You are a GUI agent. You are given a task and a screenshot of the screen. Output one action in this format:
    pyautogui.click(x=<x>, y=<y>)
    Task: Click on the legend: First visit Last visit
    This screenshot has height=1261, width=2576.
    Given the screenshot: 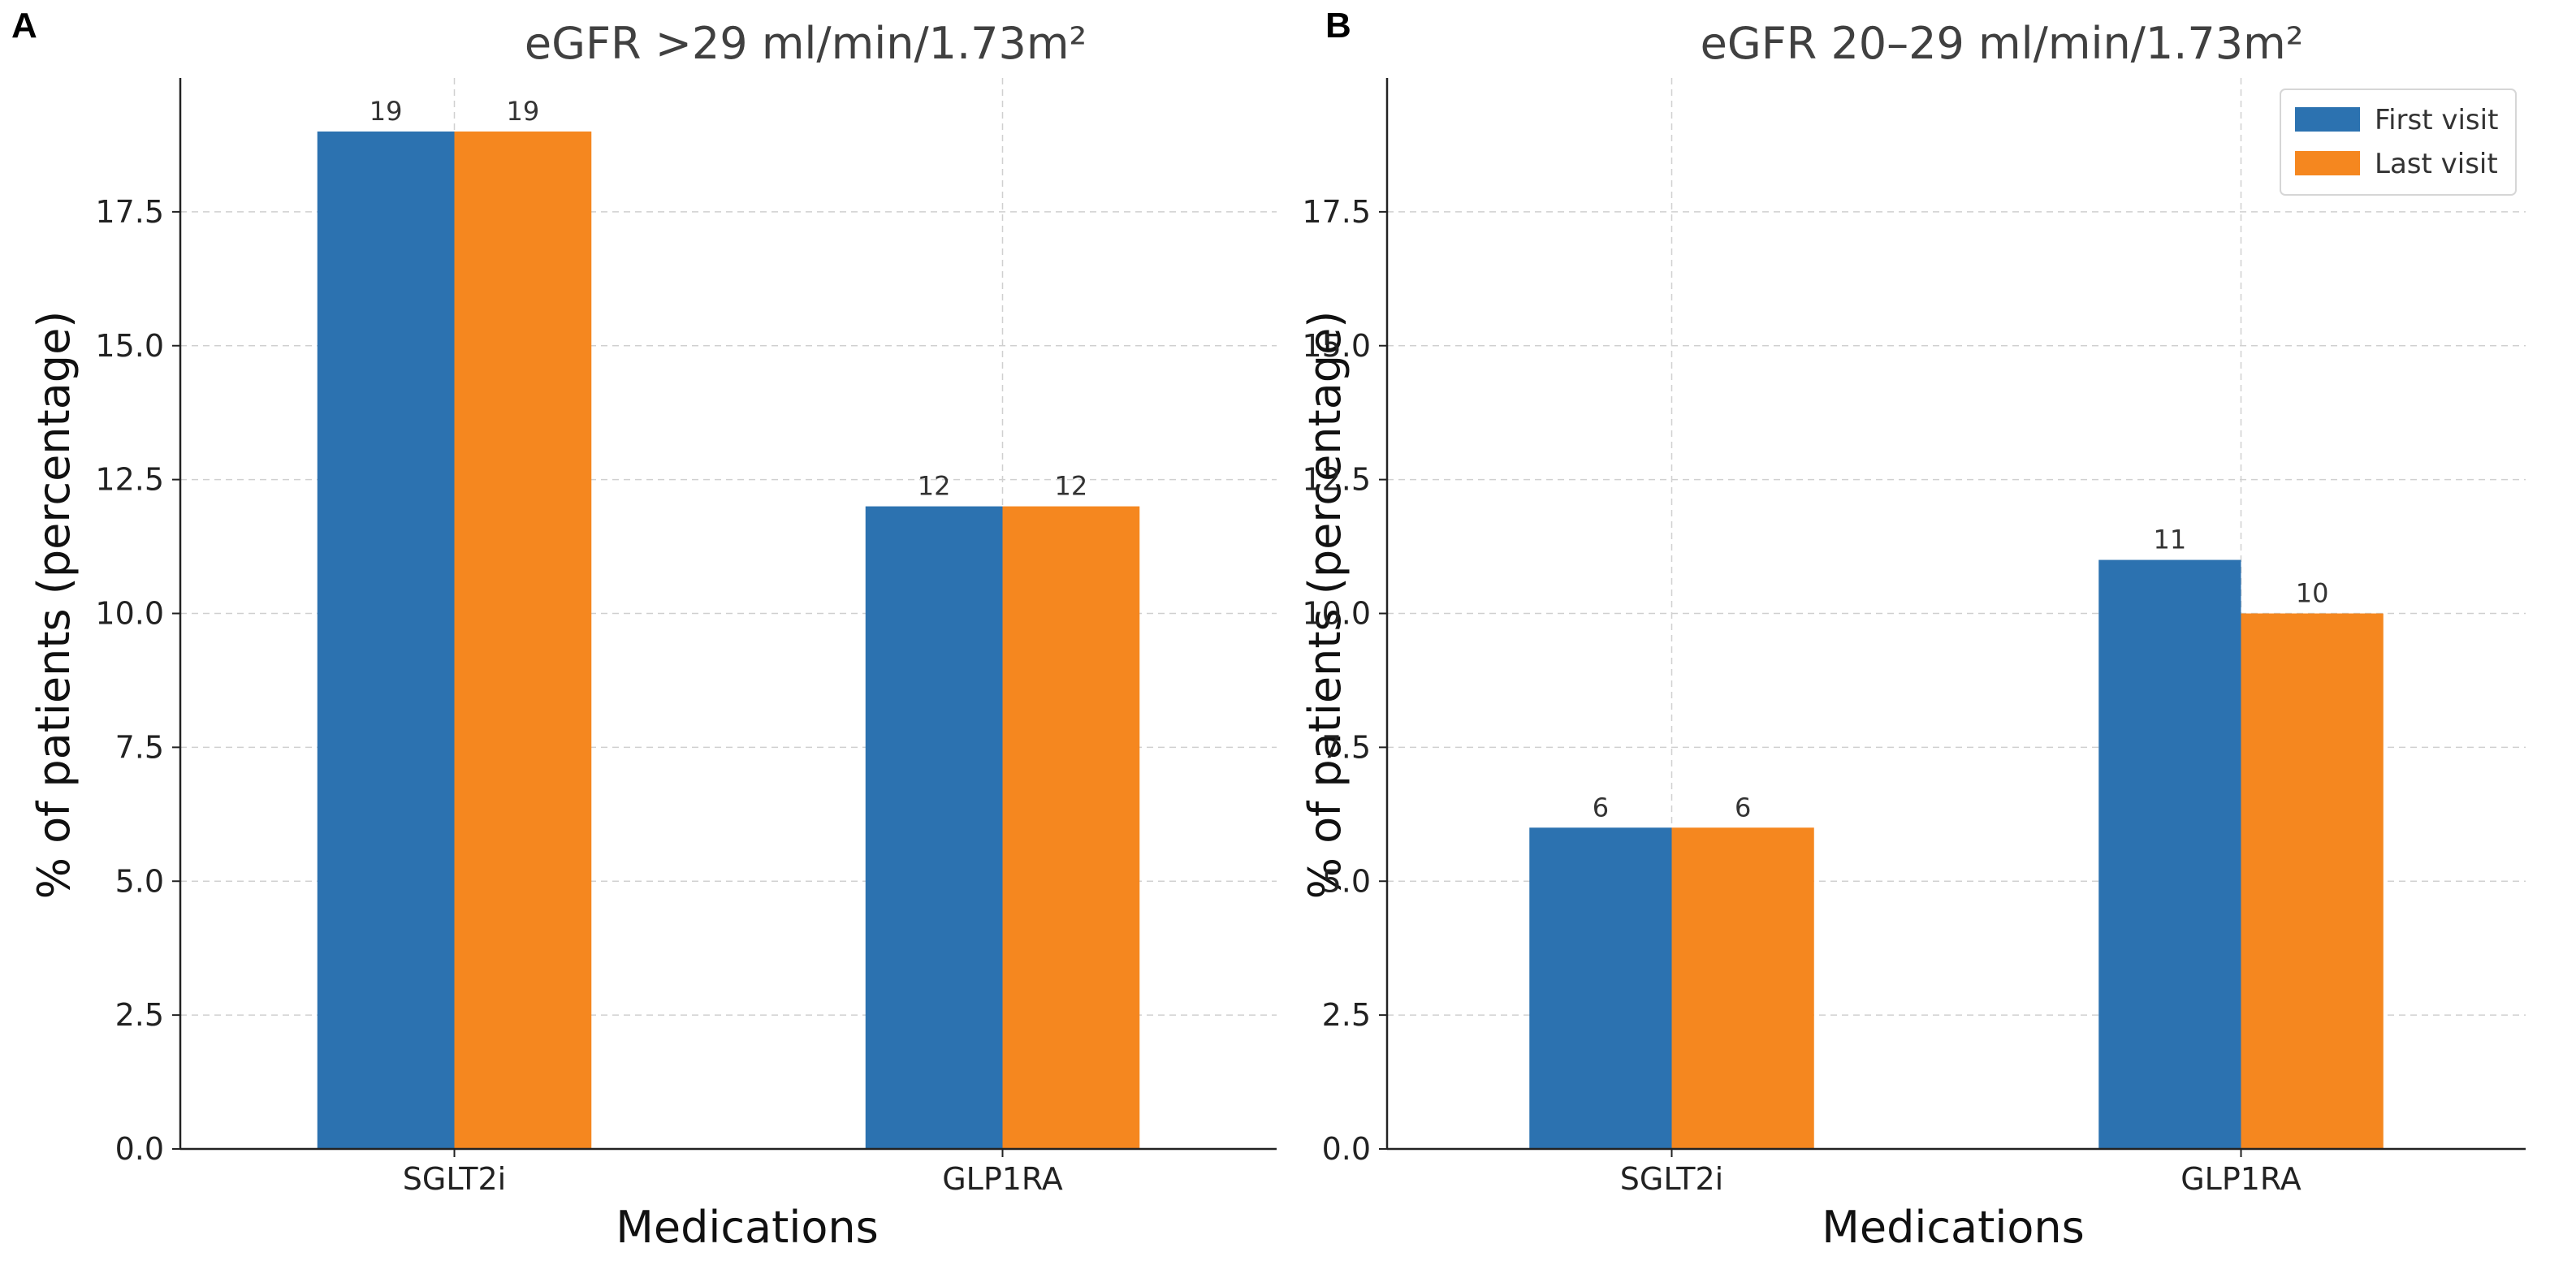 What is the action you would take?
    pyautogui.click(x=2398, y=142)
    